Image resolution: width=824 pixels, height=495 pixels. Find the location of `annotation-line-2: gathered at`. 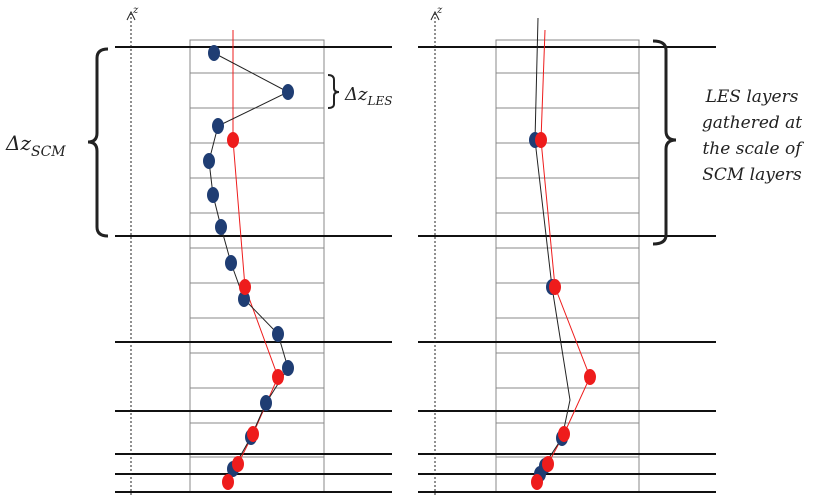

annotation-line-2: gathered at is located at coordinates (752, 123).